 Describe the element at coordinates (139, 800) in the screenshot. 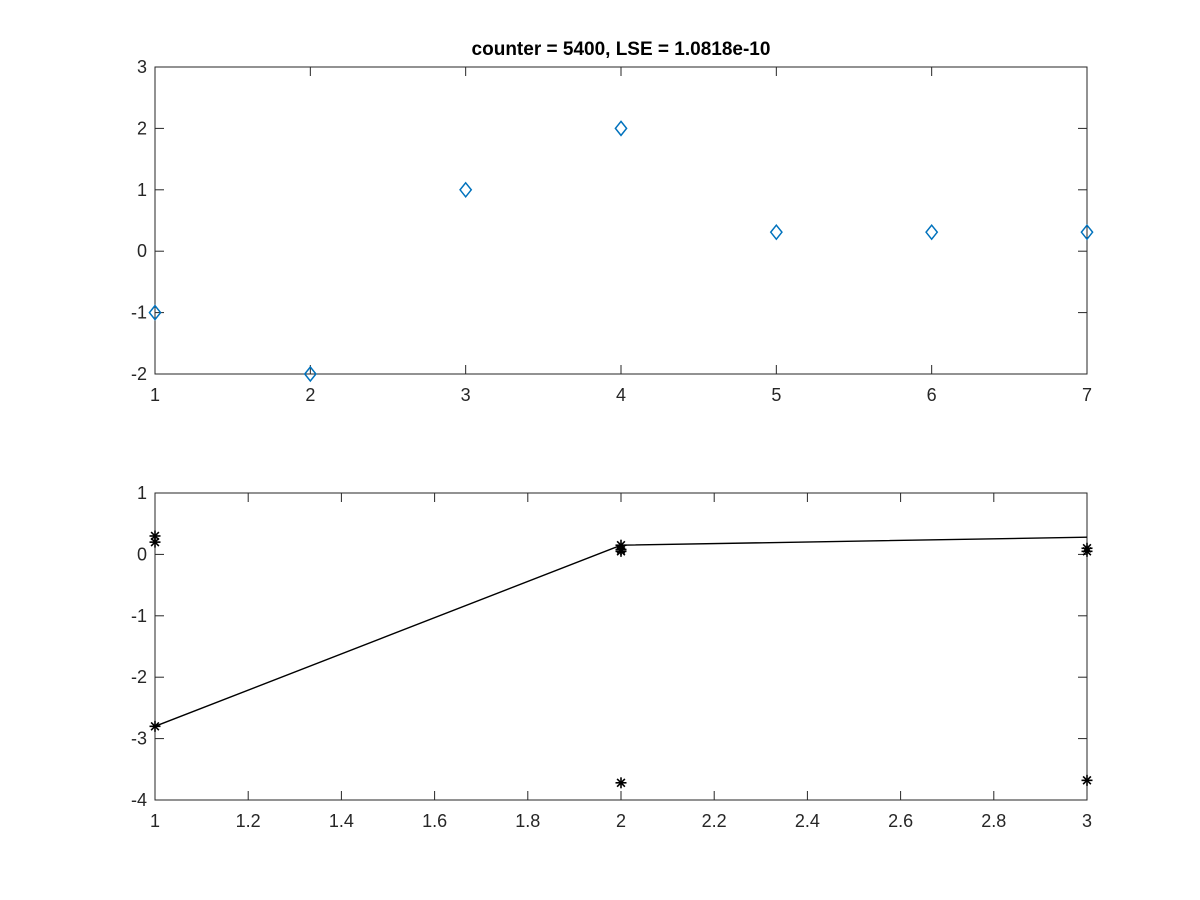

I see `y-tick-label: -4` at that location.